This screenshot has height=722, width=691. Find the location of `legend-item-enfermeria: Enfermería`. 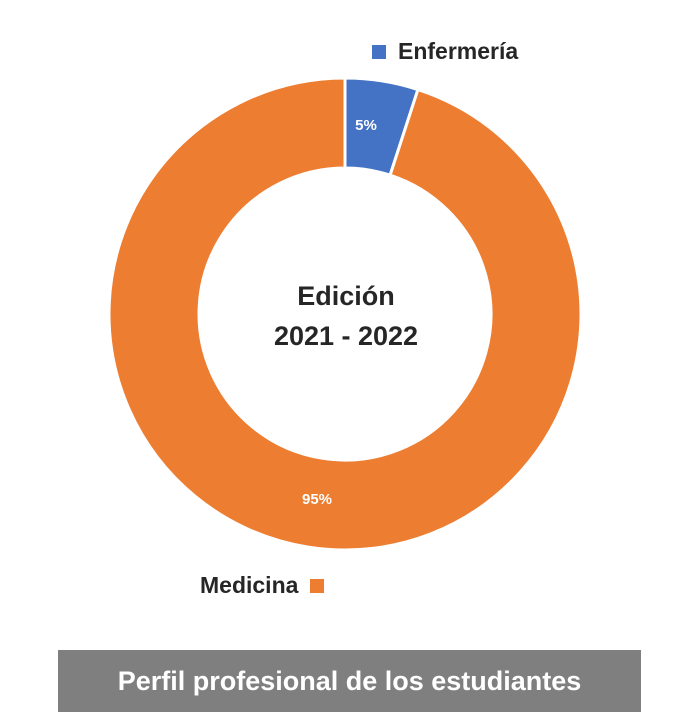

legend-item-enfermeria: Enfermería is located at coordinates (445, 51).